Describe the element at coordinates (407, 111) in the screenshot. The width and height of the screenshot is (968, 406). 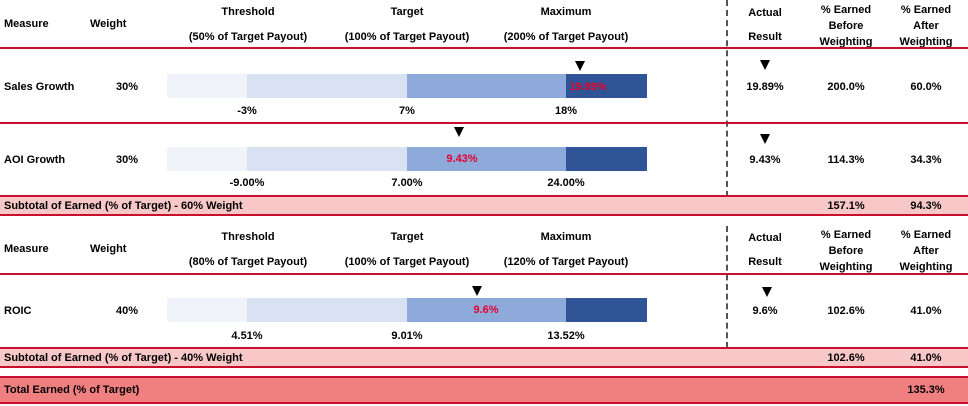
I see `target-value: 7%` at that location.